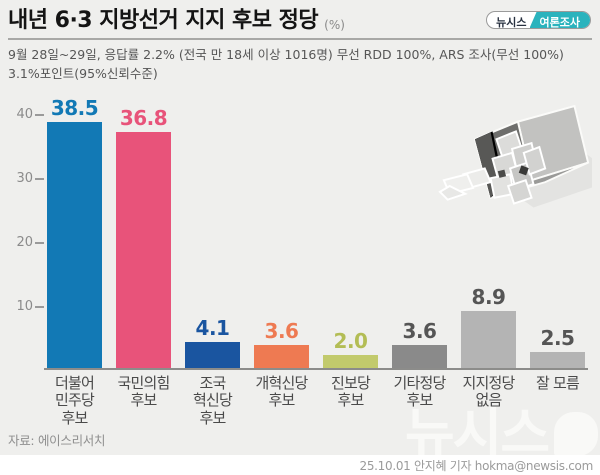 The height and width of the screenshot is (475, 600). What do you see at coordinates (143, 392) in the screenshot?
I see `category-label: 국민의힘 후보` at bounding box center [143, 392].